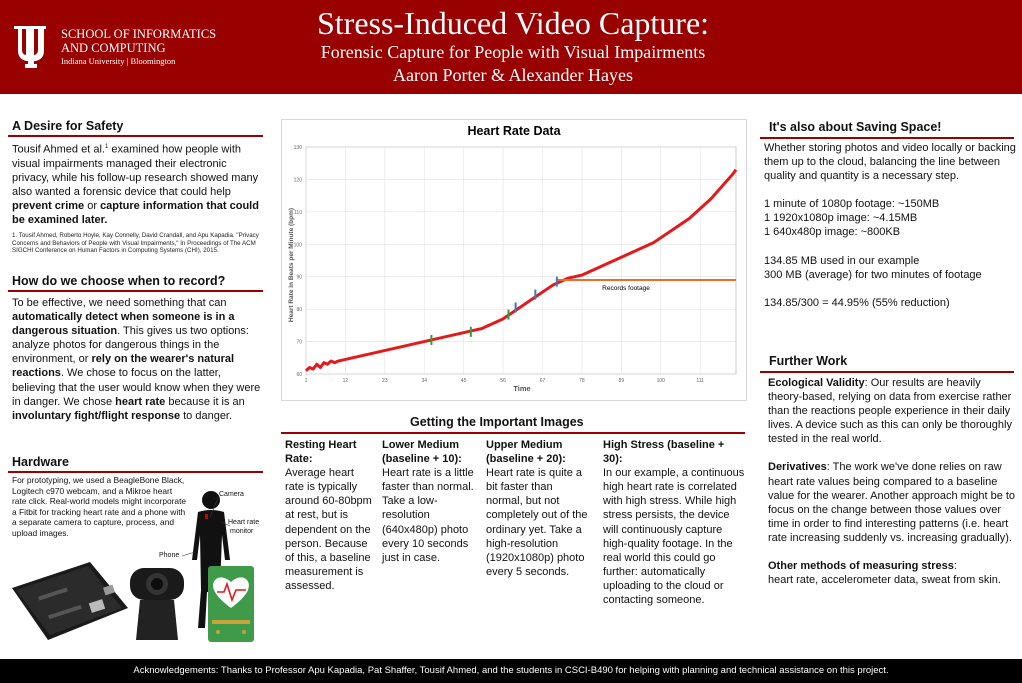 The width and height of the screenshot is (1022, 683). I want to click on record-bold-4: involuntary fight/flight response, so click(96, 415).